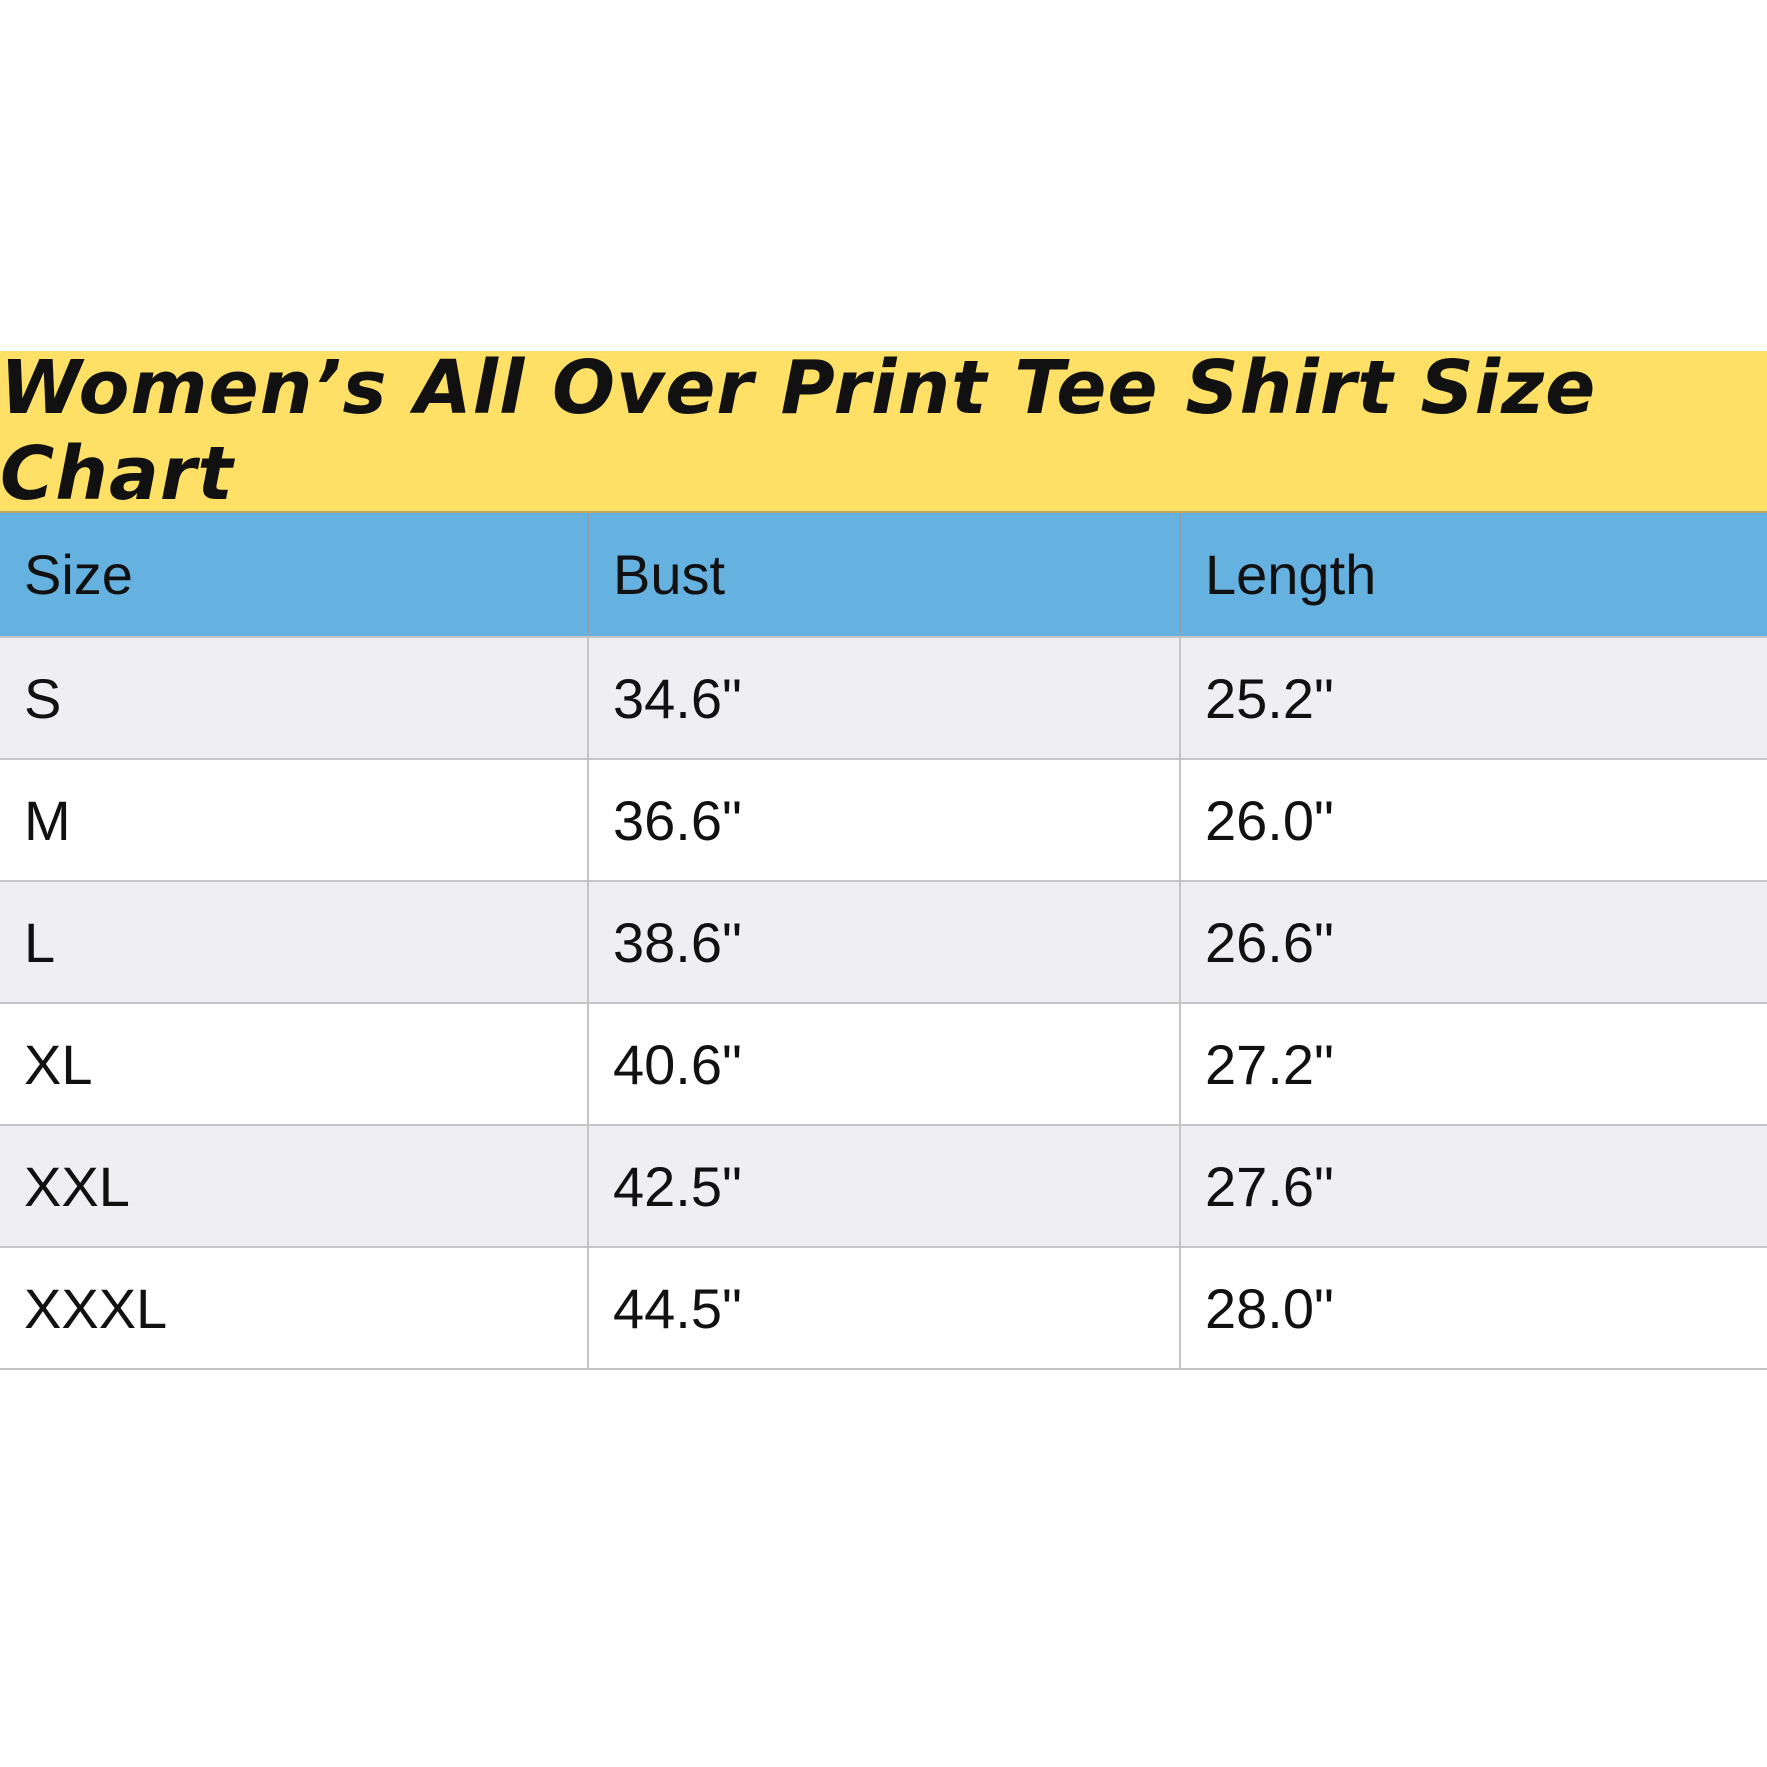  I want to click on header-length: Length, so click(1473, 575).